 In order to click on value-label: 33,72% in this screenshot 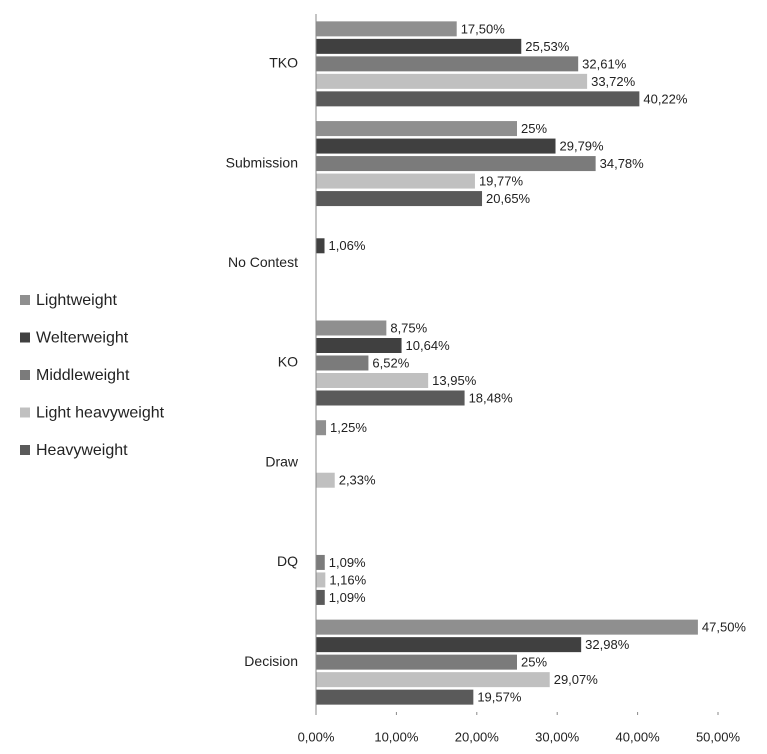, I will do `click(613, 81)`.